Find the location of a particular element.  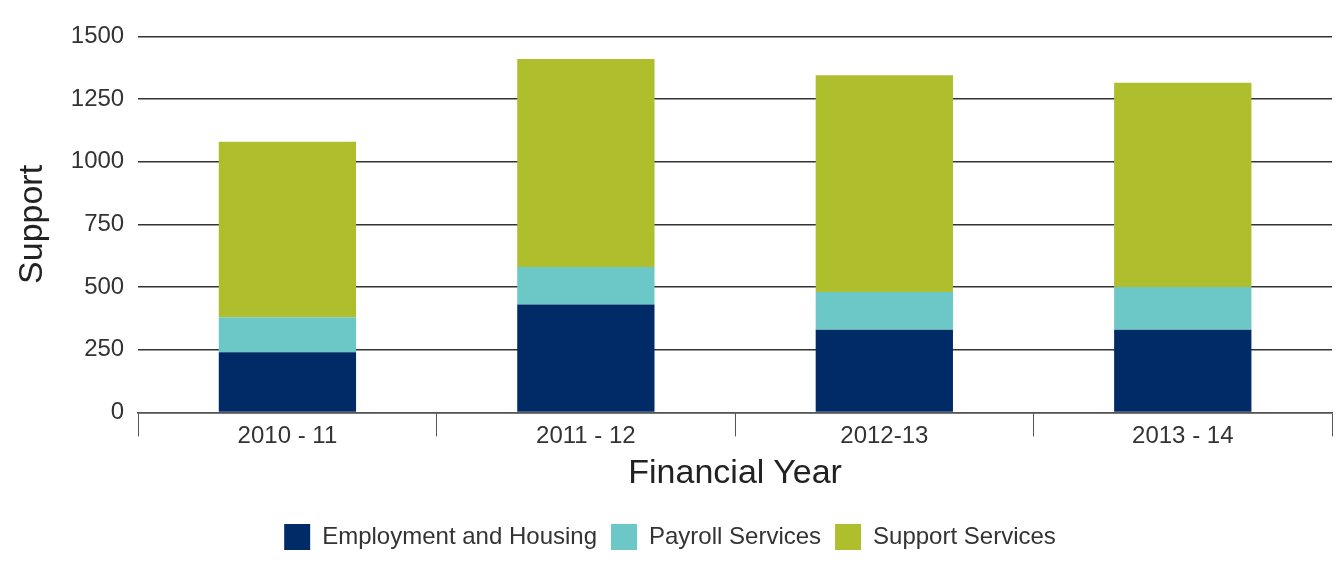

x-tick-label: 2013 - 14 is located at coordinates (1183, 435).